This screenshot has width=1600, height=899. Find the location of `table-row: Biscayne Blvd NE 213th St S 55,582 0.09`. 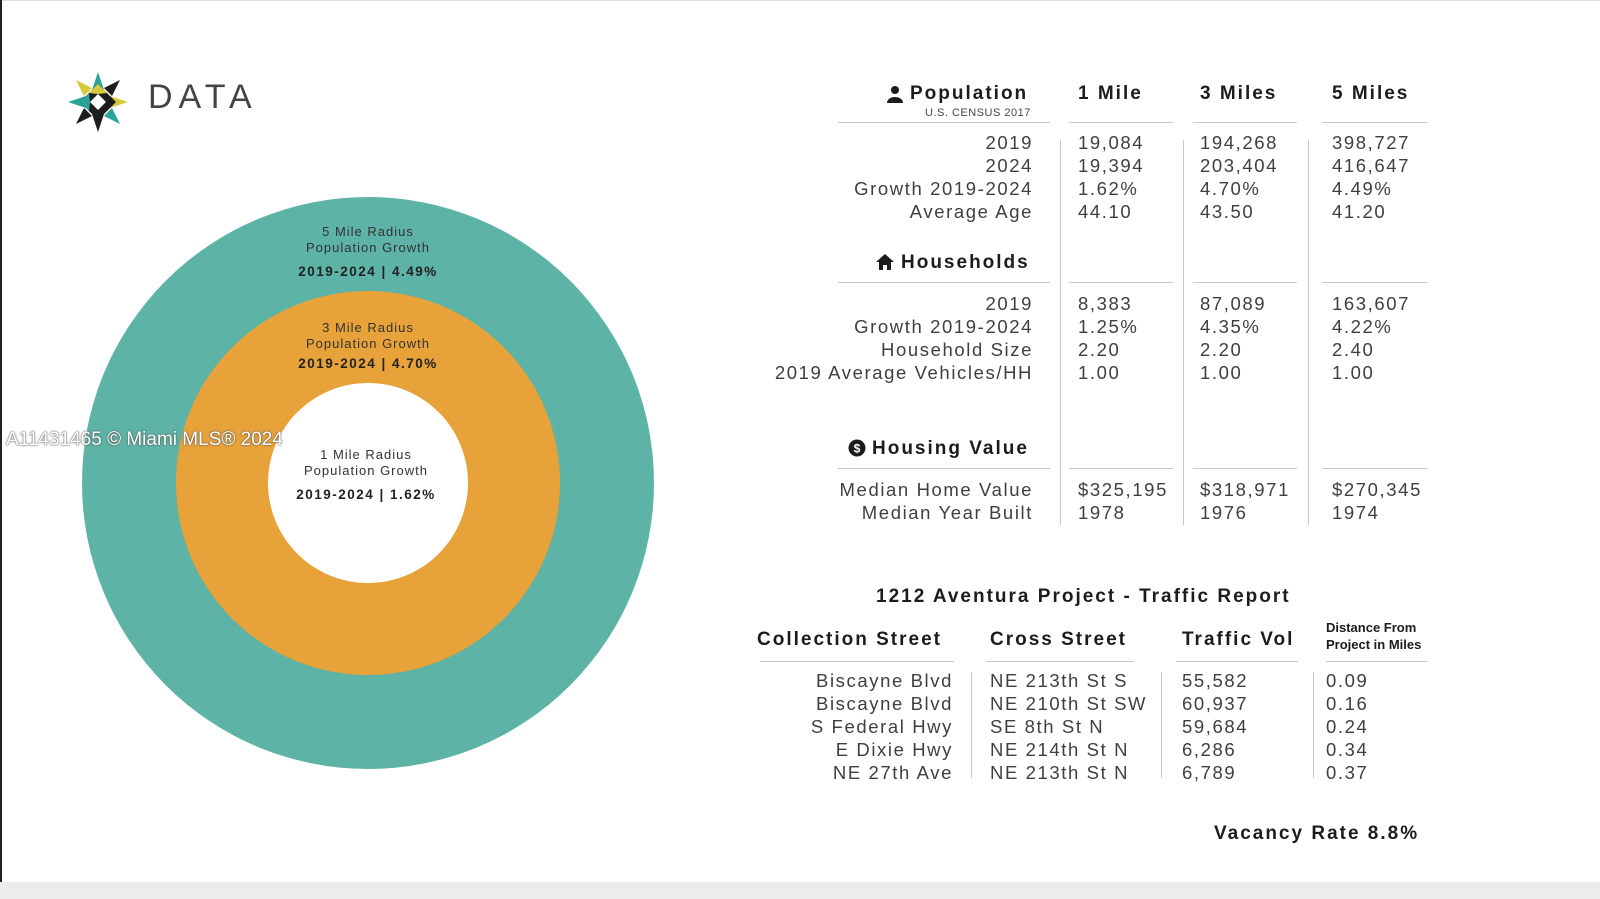

table-row: Biscayne Blvd NE 213th St S 55,582 0.09 is located at coordinates (1092, 680).